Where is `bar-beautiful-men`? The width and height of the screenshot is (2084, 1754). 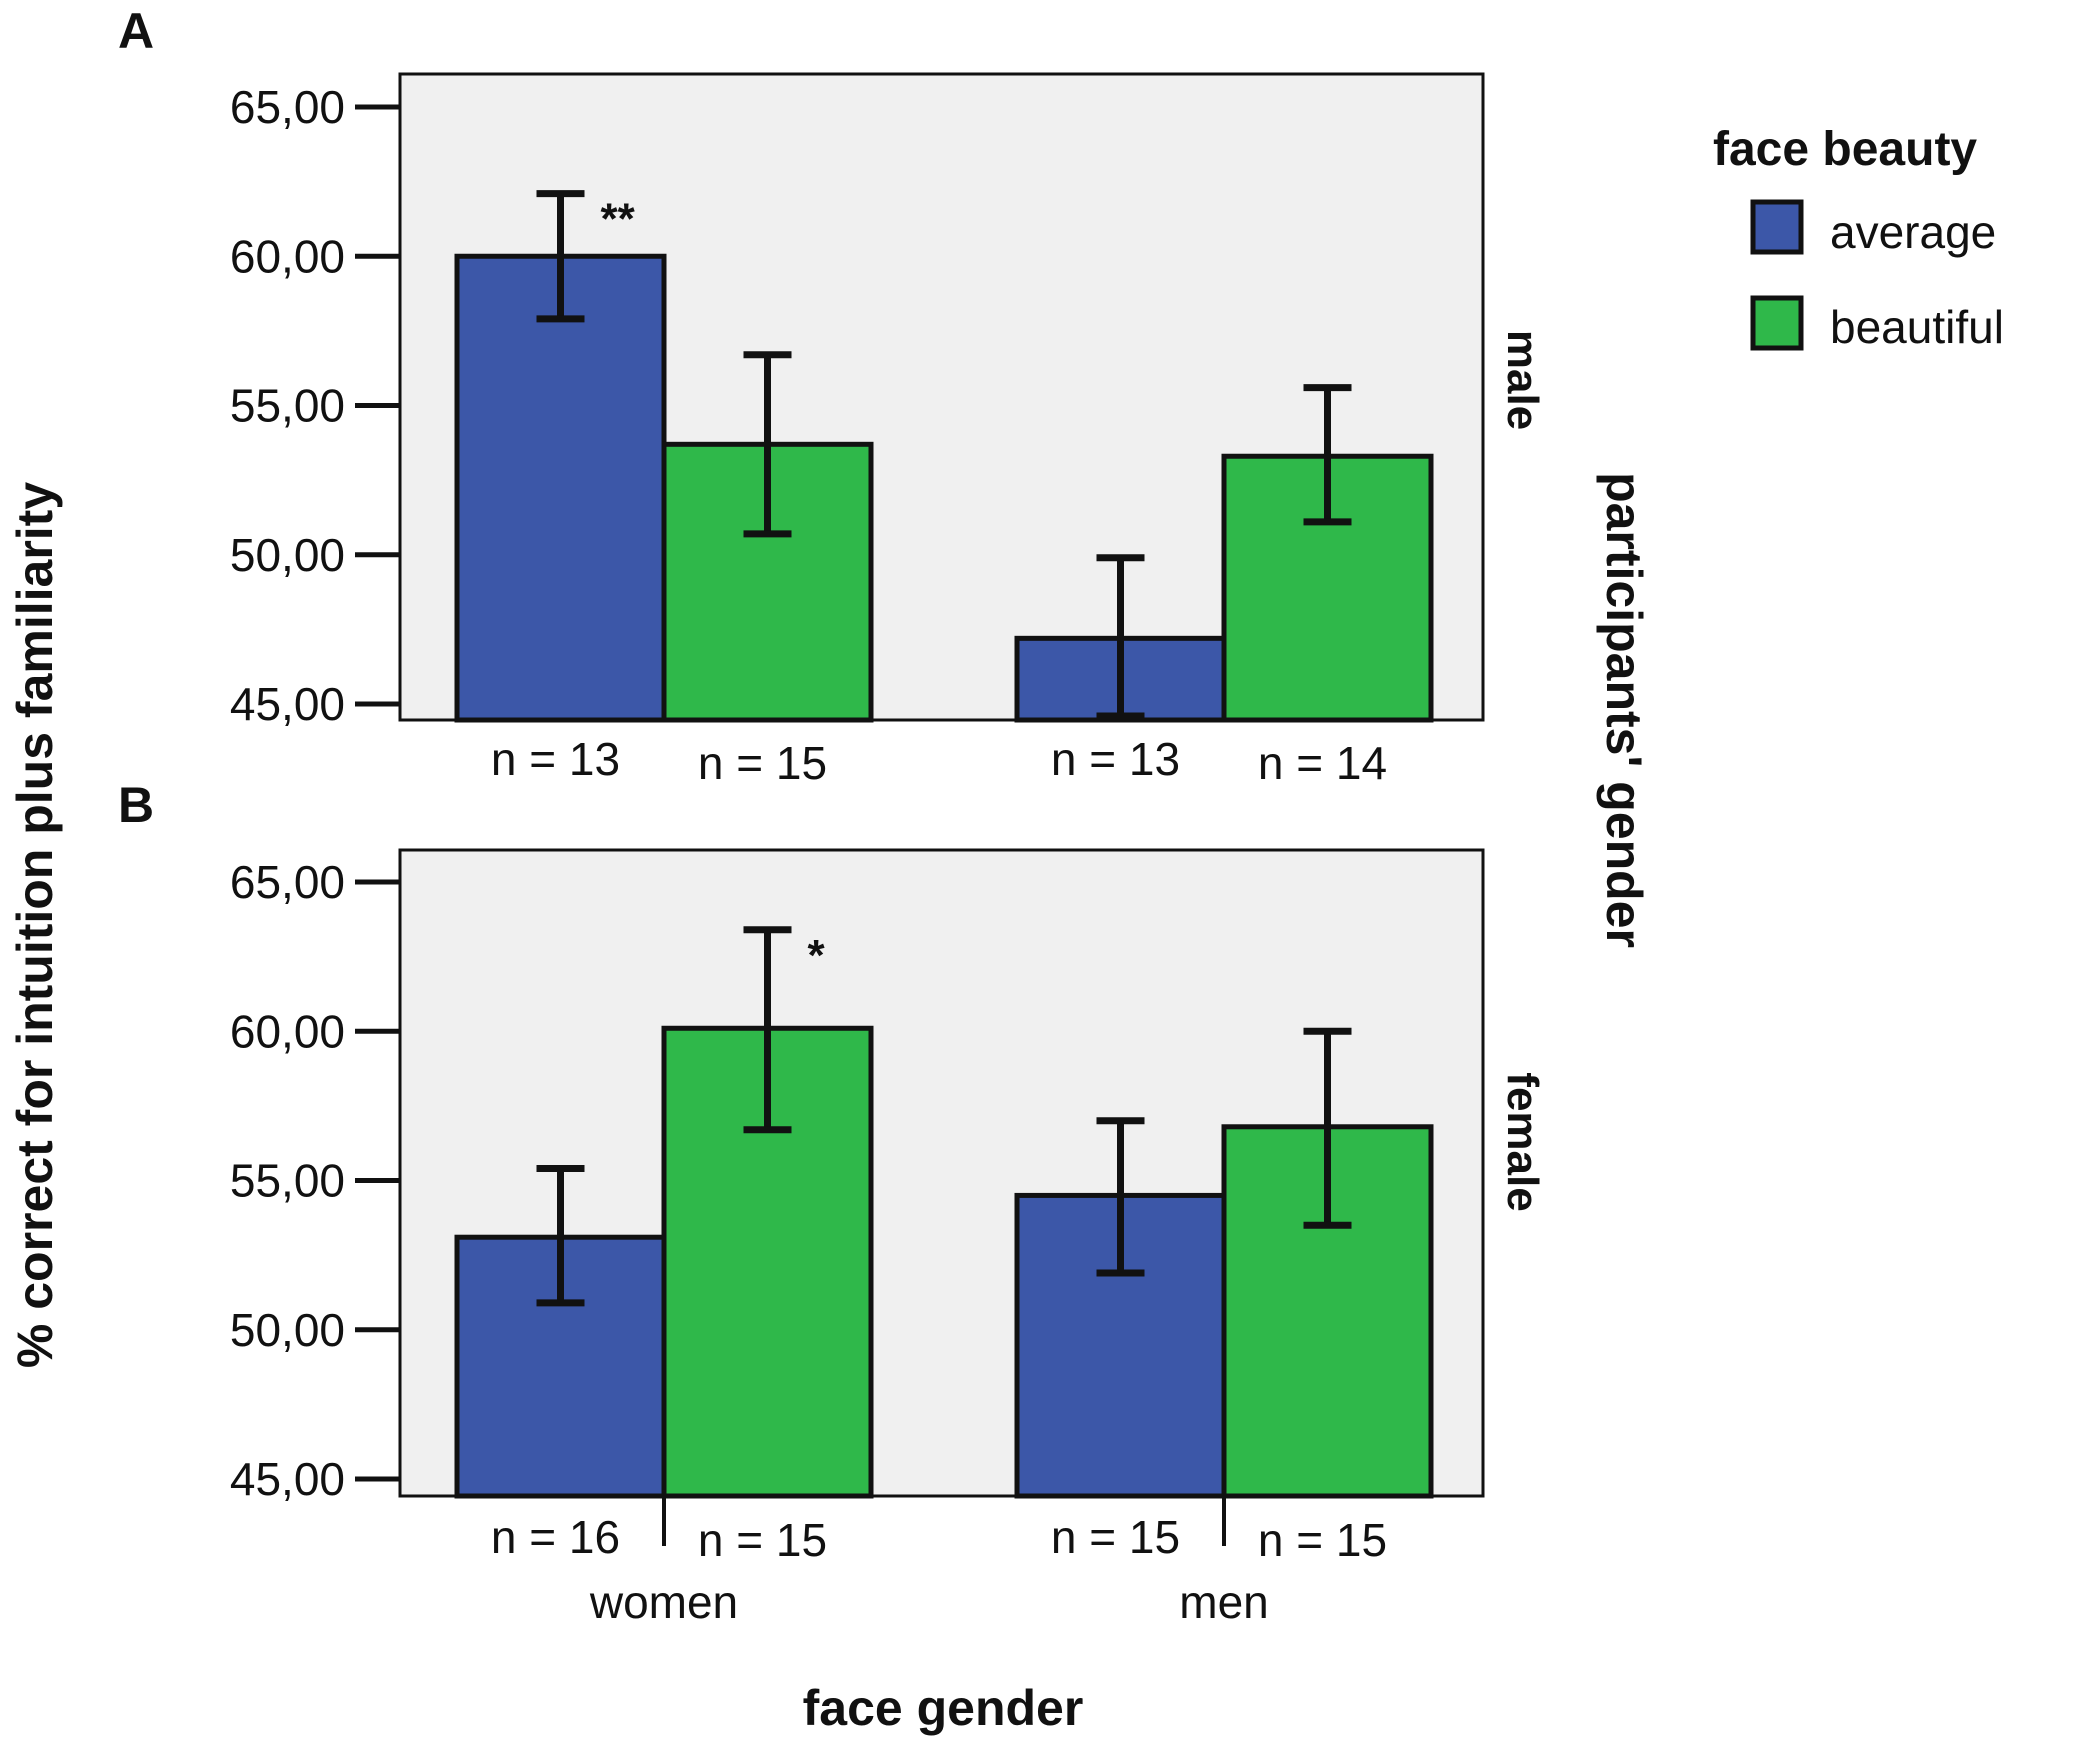
bar-beautiful-men is located at coordinates (1327, 1311).